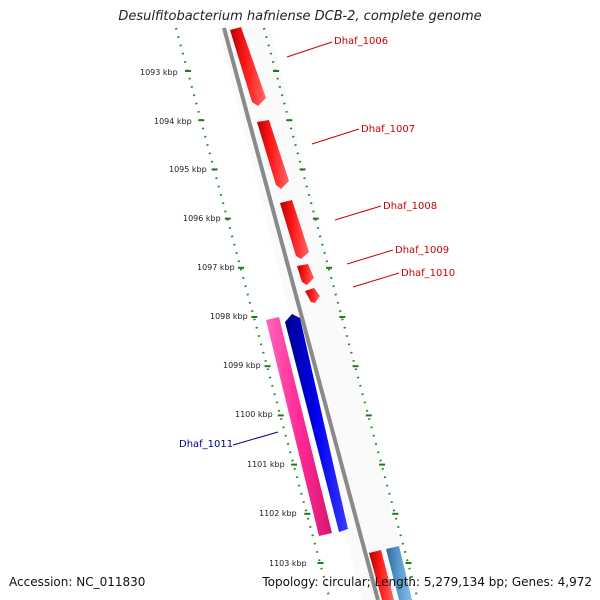 This screenshot has width=600, height=600. What do you see at coordinates (202, 218) in the screenshot?
I see `kbp-label: 1096 kbp` at bounding box center [202, 218].